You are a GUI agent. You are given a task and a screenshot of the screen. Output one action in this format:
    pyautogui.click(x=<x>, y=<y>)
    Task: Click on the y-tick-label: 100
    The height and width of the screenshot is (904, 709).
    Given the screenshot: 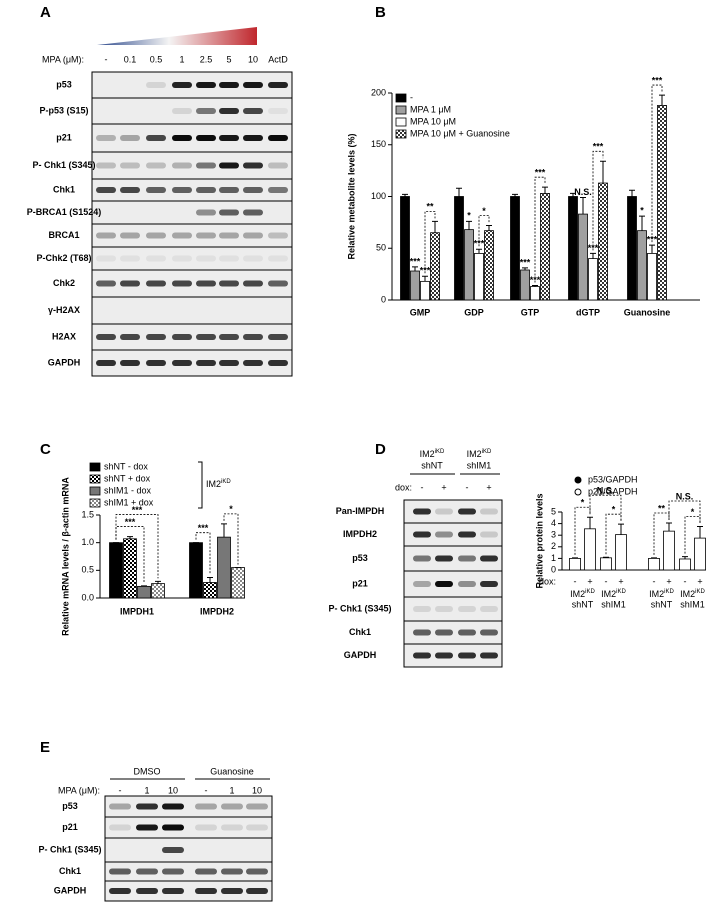 What is the action you would take?
    pyautogui.click(x=378, y=196)
    